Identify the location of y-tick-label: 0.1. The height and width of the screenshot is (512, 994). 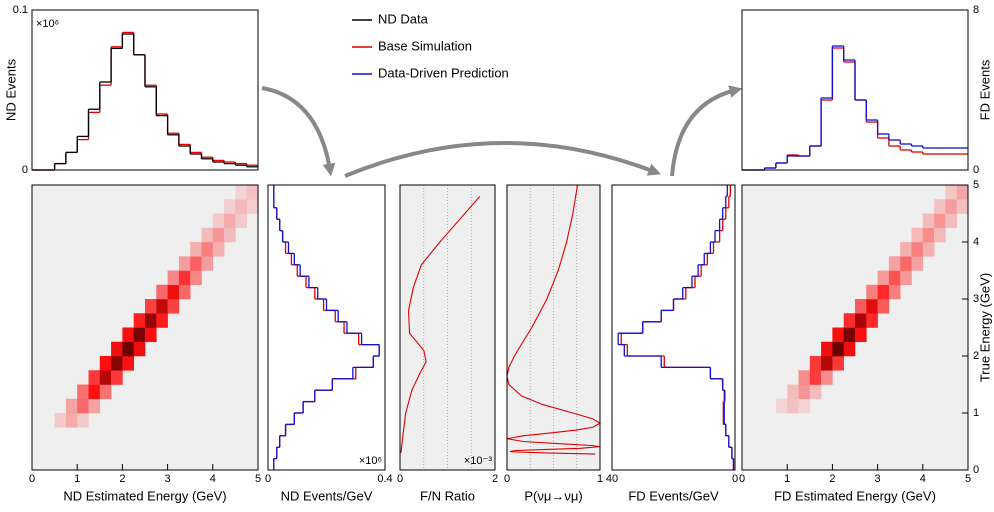
(20, 10).